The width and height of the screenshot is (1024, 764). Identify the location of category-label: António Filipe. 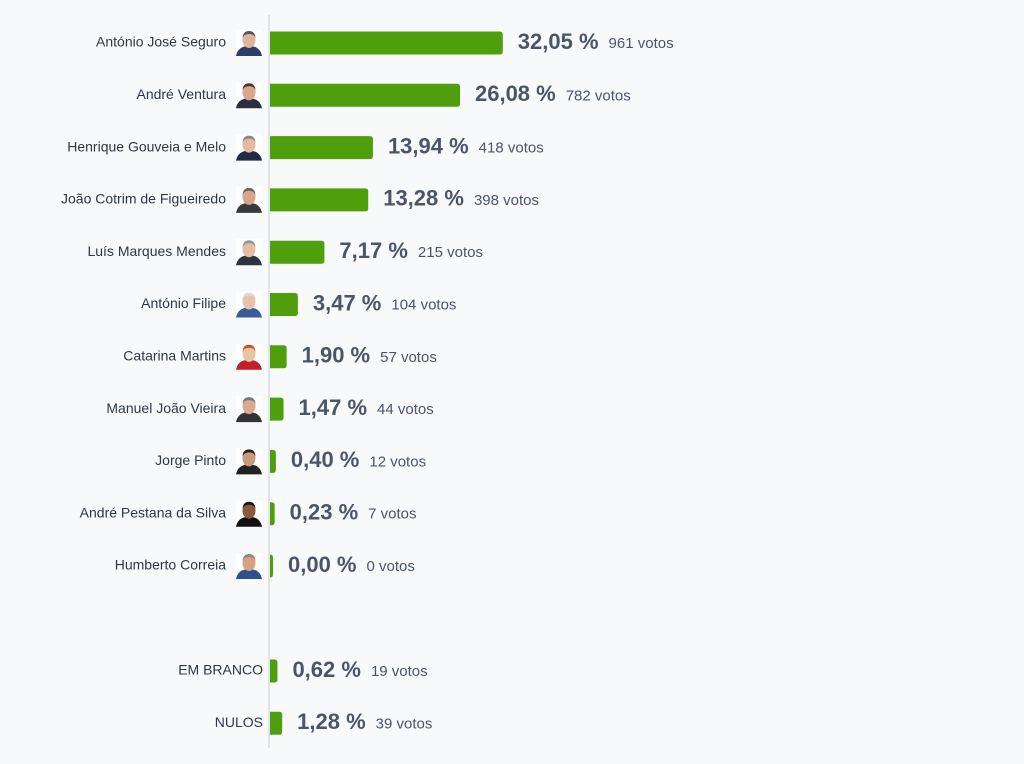
(183, 303).